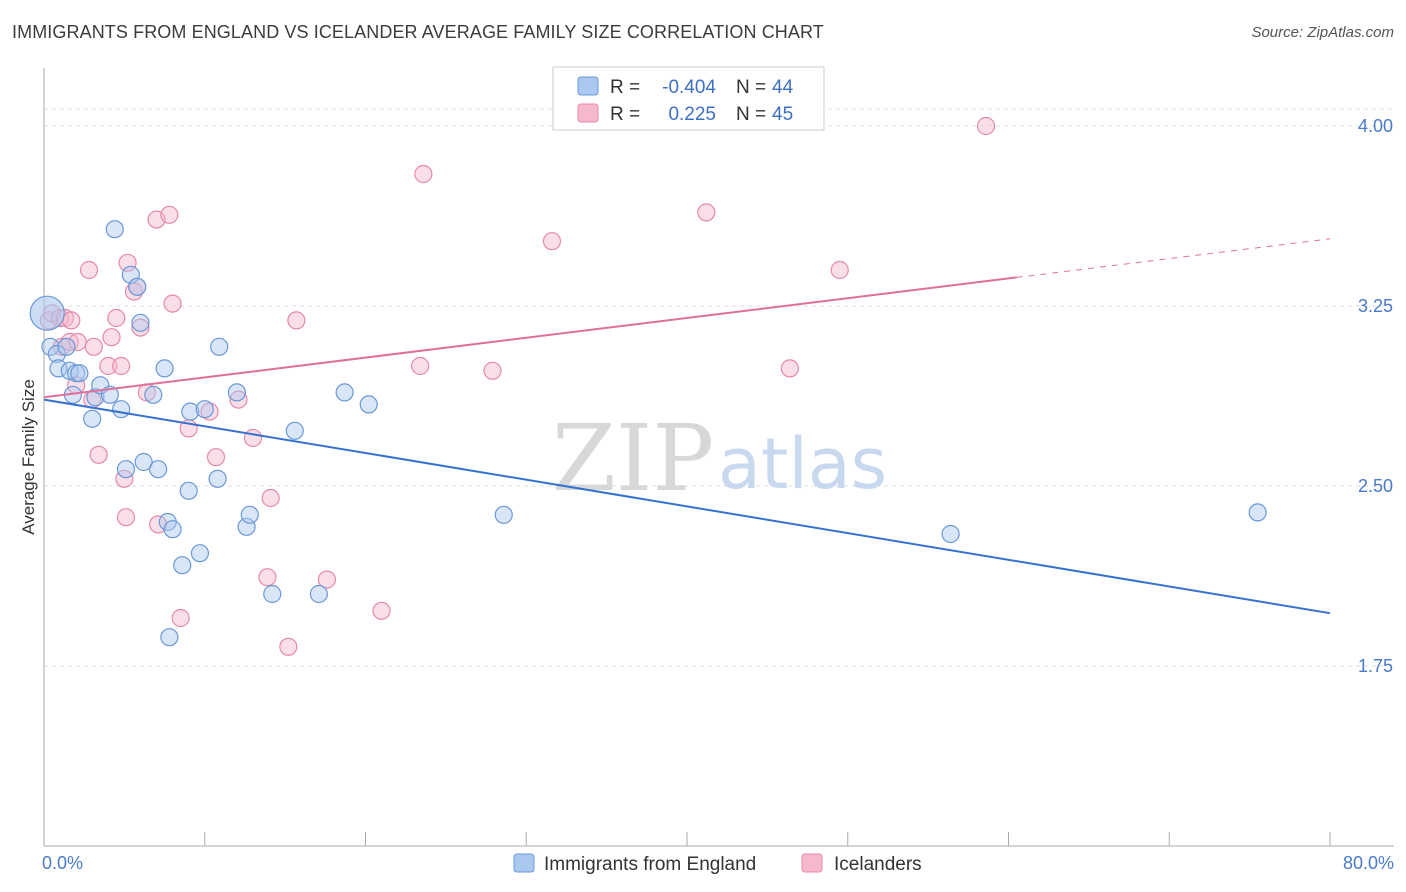 This screenshot has width=1406, height=892. Describe the element at coordinates (633, 458) in the screenshot. I see `watermark-zip: ZIP` at that location.